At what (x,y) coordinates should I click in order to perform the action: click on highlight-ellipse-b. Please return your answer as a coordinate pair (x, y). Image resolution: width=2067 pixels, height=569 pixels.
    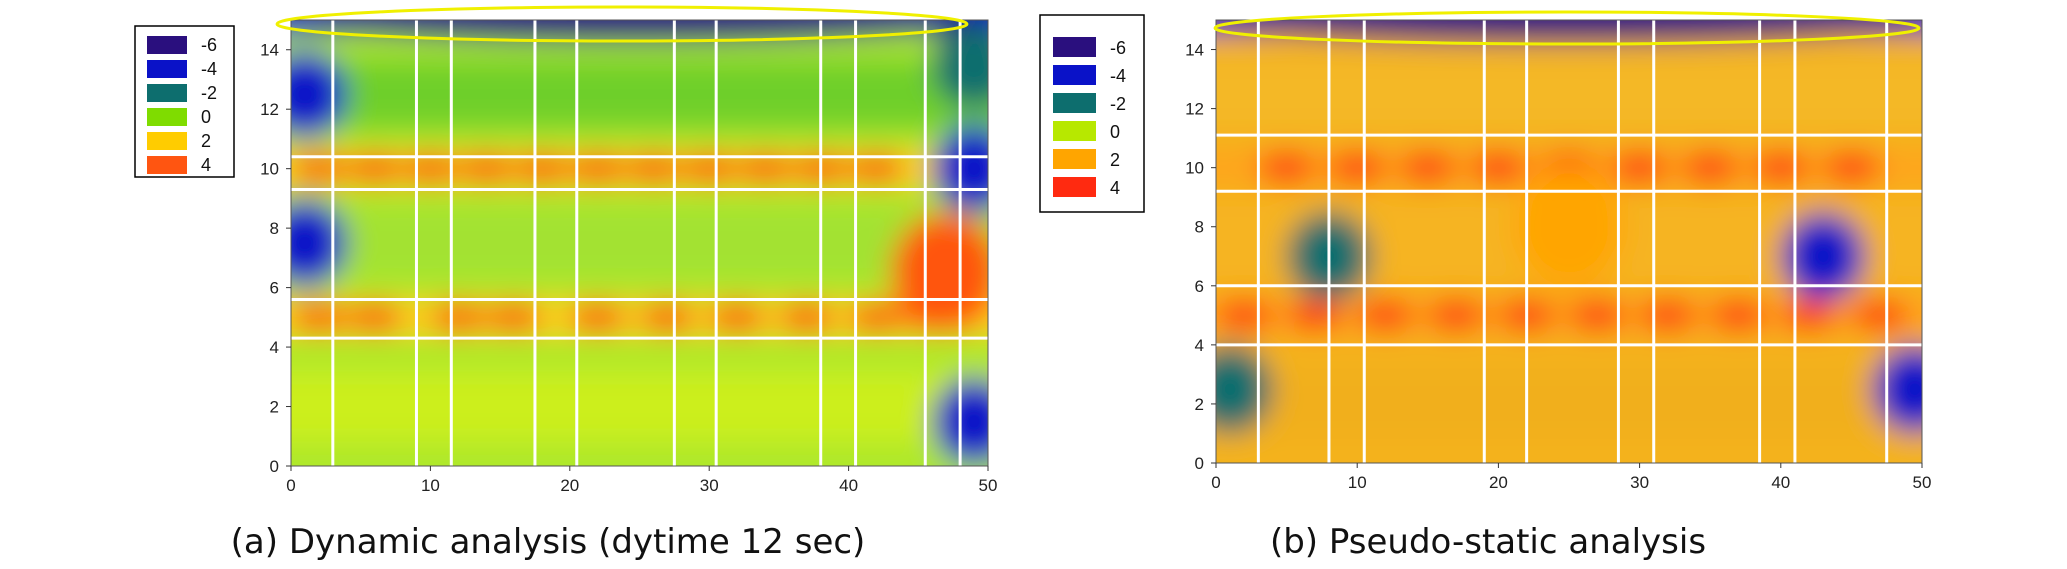
    Looking at the image, I should click on (1567, 28).